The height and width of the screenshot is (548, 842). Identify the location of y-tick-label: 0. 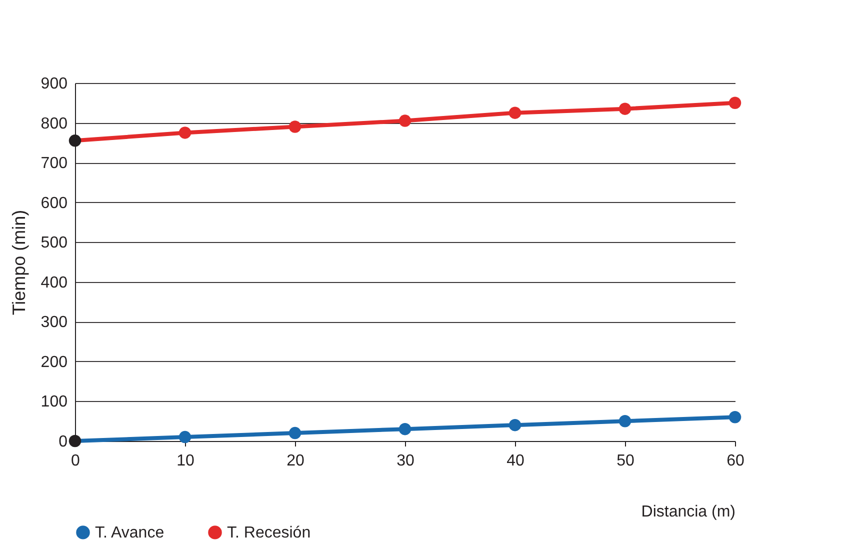
(63, 442).